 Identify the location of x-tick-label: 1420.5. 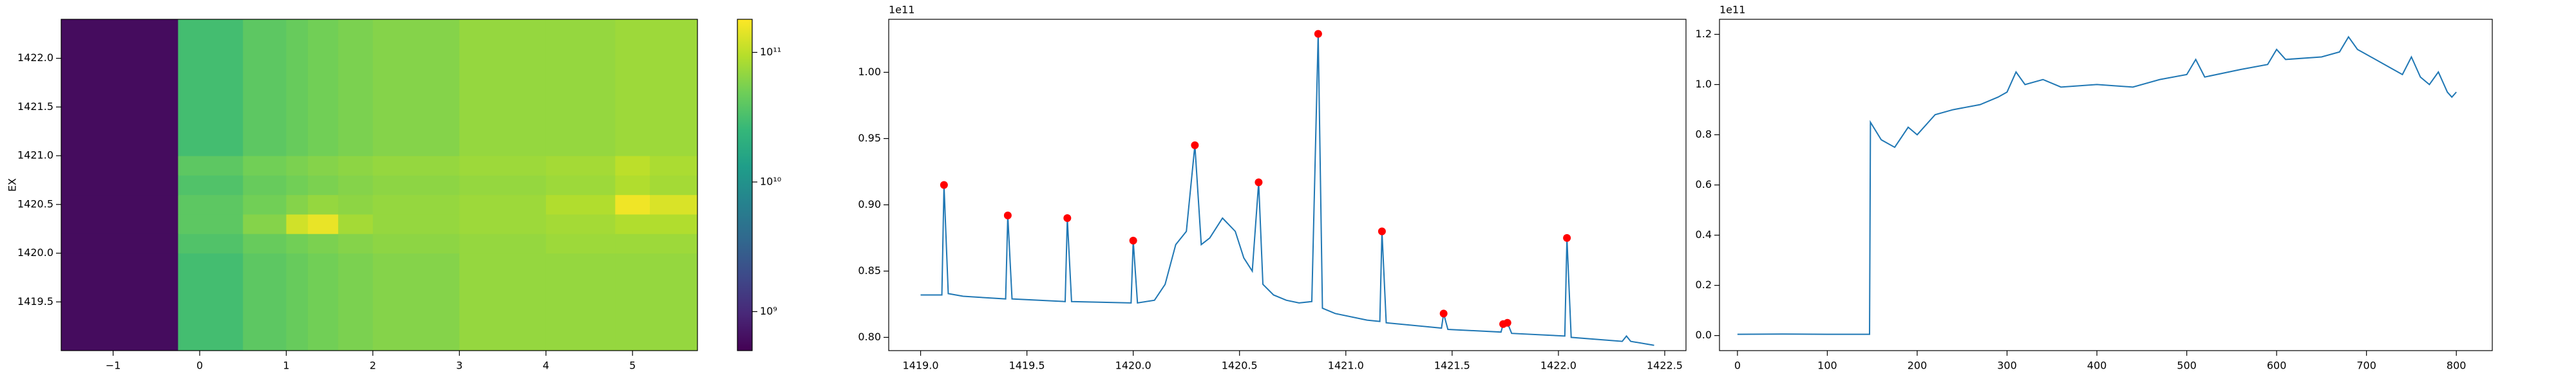
(1240, 366).